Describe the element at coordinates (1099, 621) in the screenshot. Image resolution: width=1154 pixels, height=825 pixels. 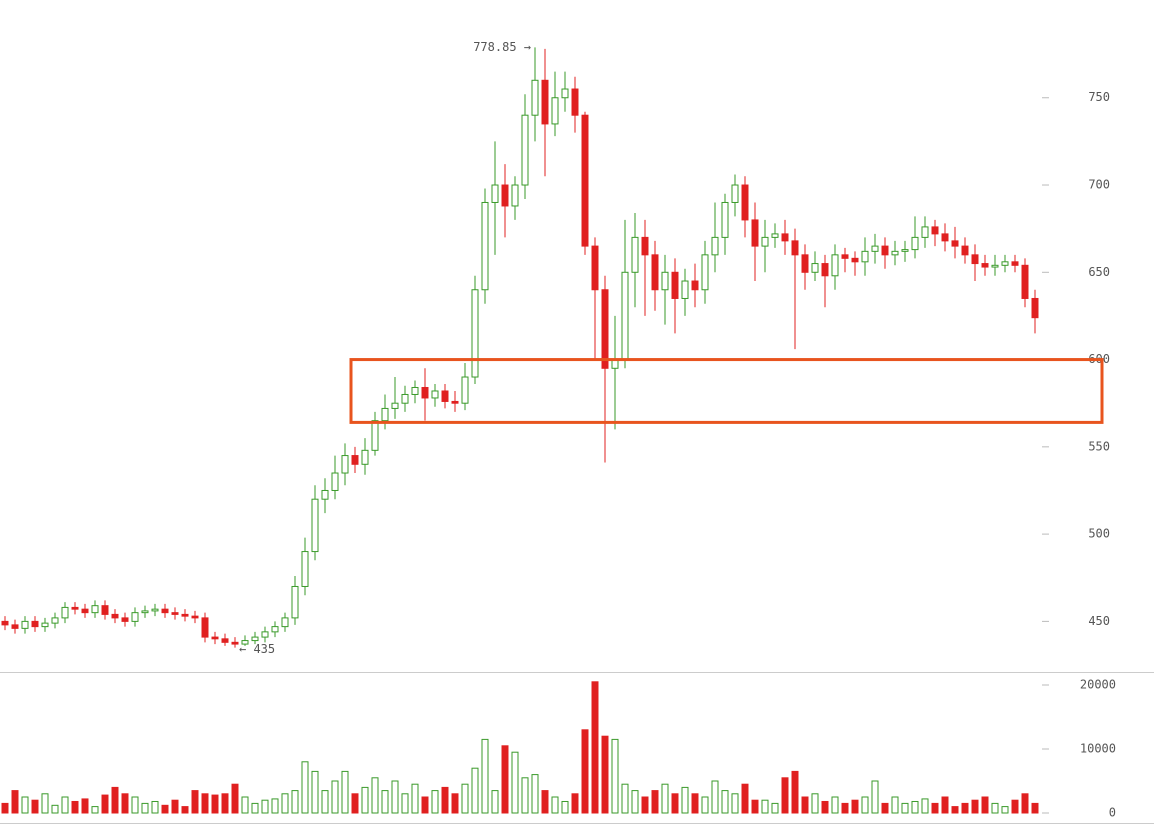
I see `y-tick-label: 450` at that location.